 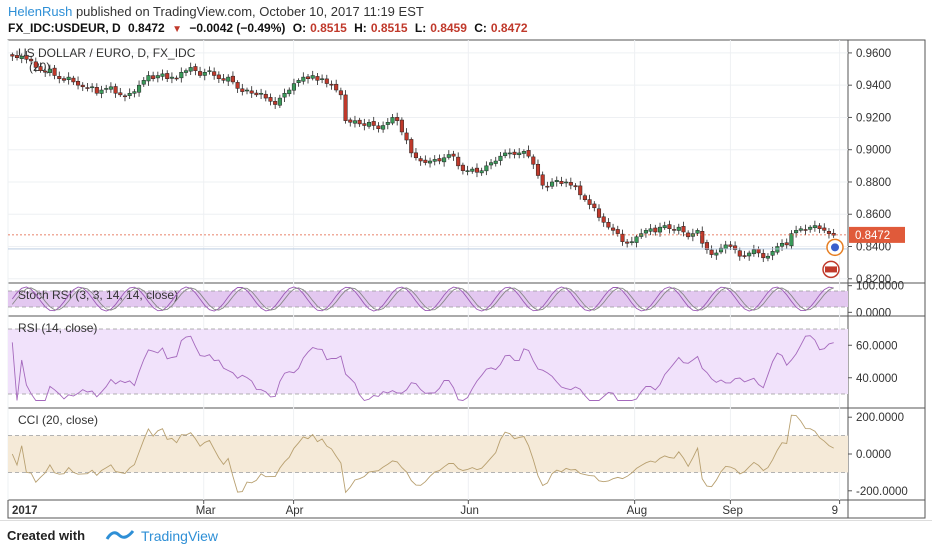 I want to click on low-label: L:, so click(x=420, y=28).